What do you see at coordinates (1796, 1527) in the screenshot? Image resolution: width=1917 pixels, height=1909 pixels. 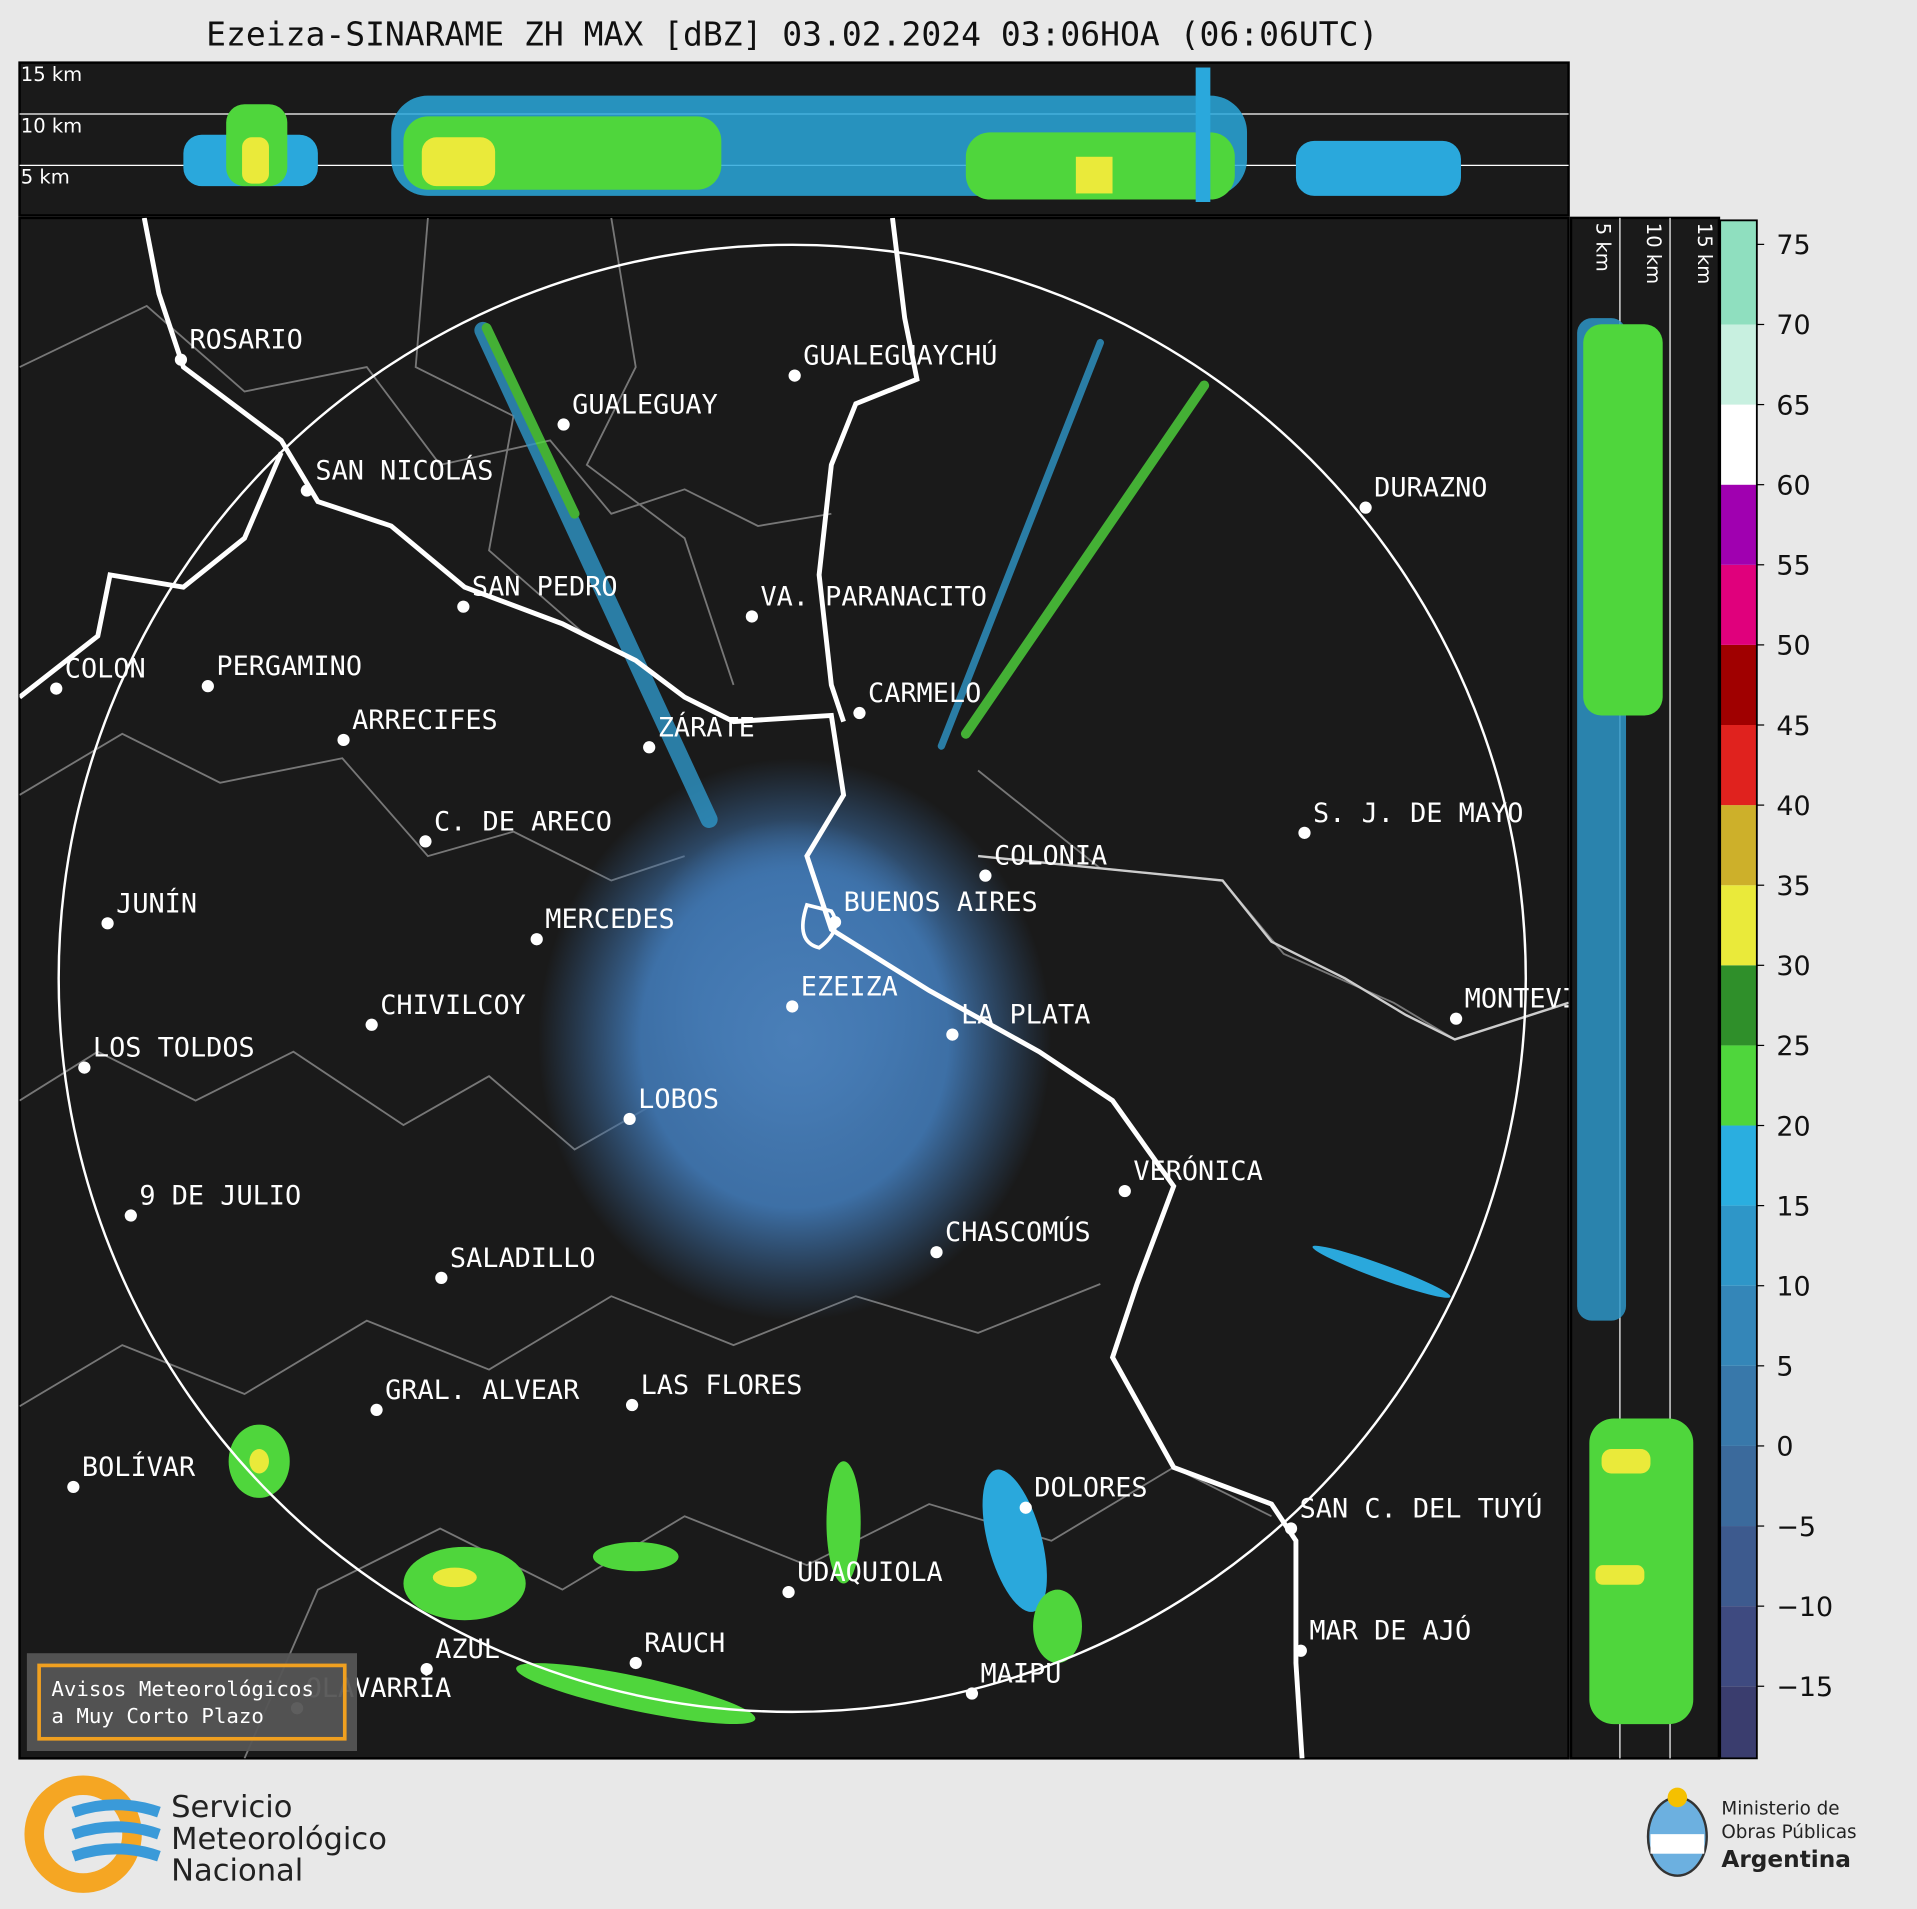 I see `colorbar-tick-label: −5` at bounding box center [1796, 1527].